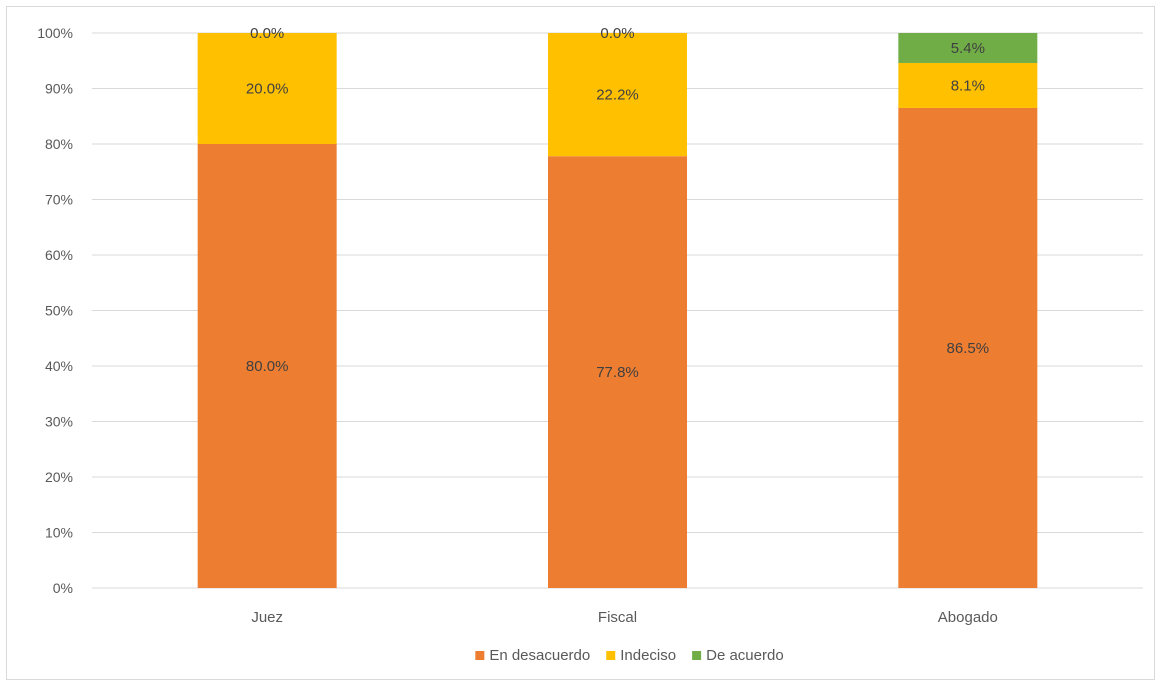 Image resolution: width=1161 pixels, height=686 pixels. I want to click on data-label: 8.1%, so click(968, 85).